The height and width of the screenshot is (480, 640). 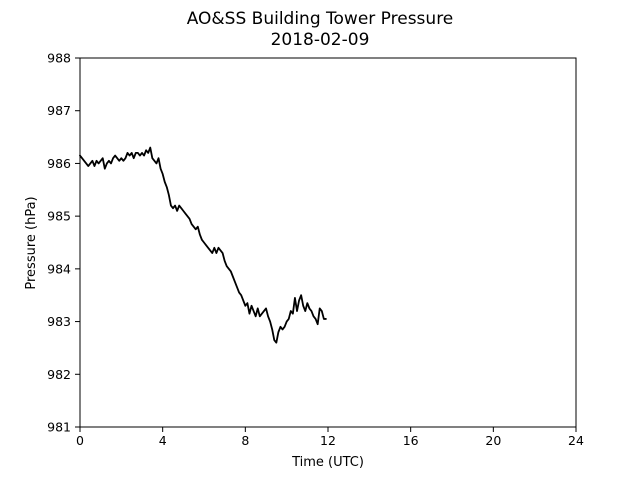 What do you see at coordinates (245, 440) in the screenshot?
I see `x-tick-label: 8` at bounding box center [245, 440].